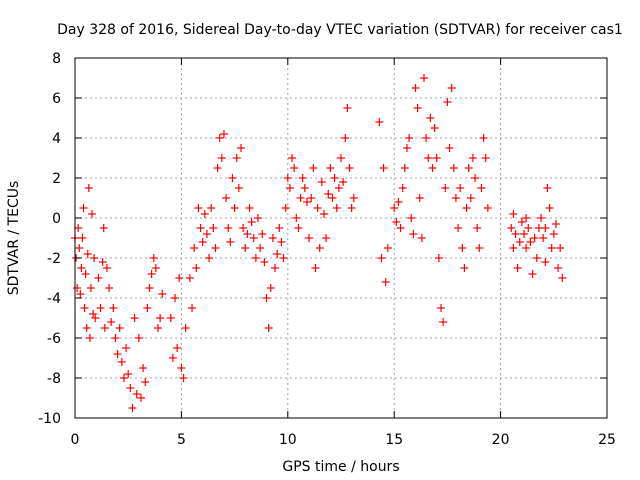 The width and height of the screenshot is (640, 480). Describe the element at coordinates (607, 440) in the screenshot. I see `x-tick-label: 25` at that location.